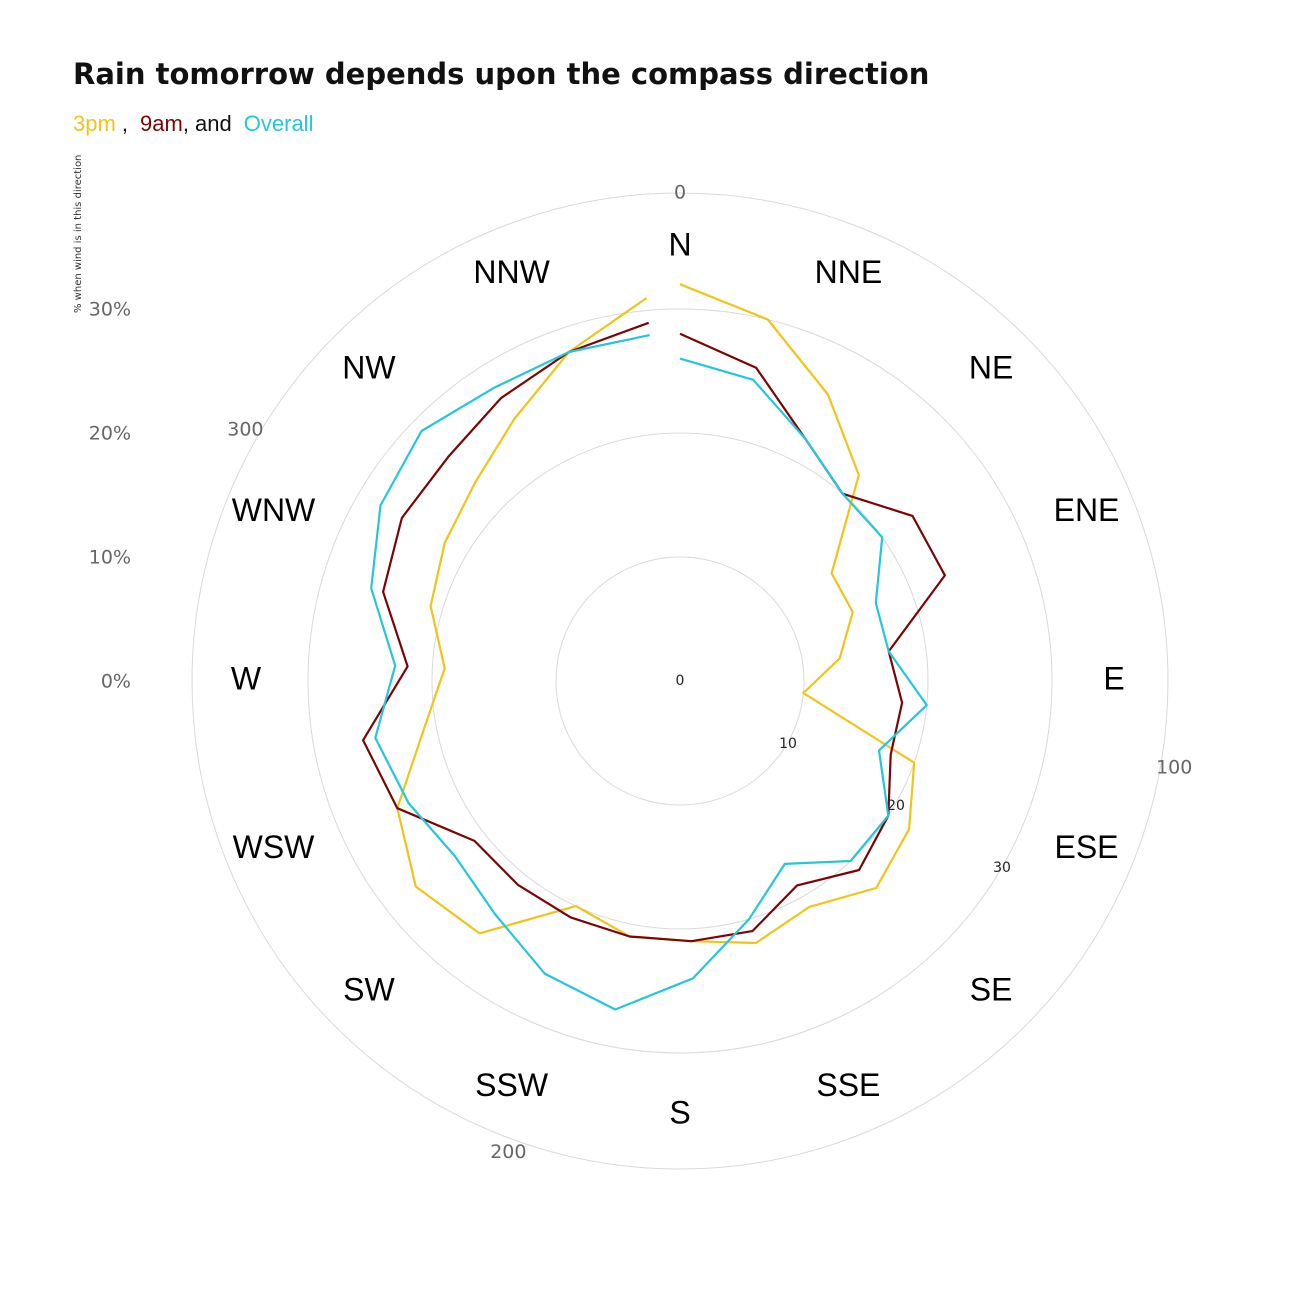 This screenshot has width=1296, height=1296. What do you see at coordinates (1002, 868) in the screenshot?
I see `radial-tick-label: 30` at bounding box center [1002, 868].